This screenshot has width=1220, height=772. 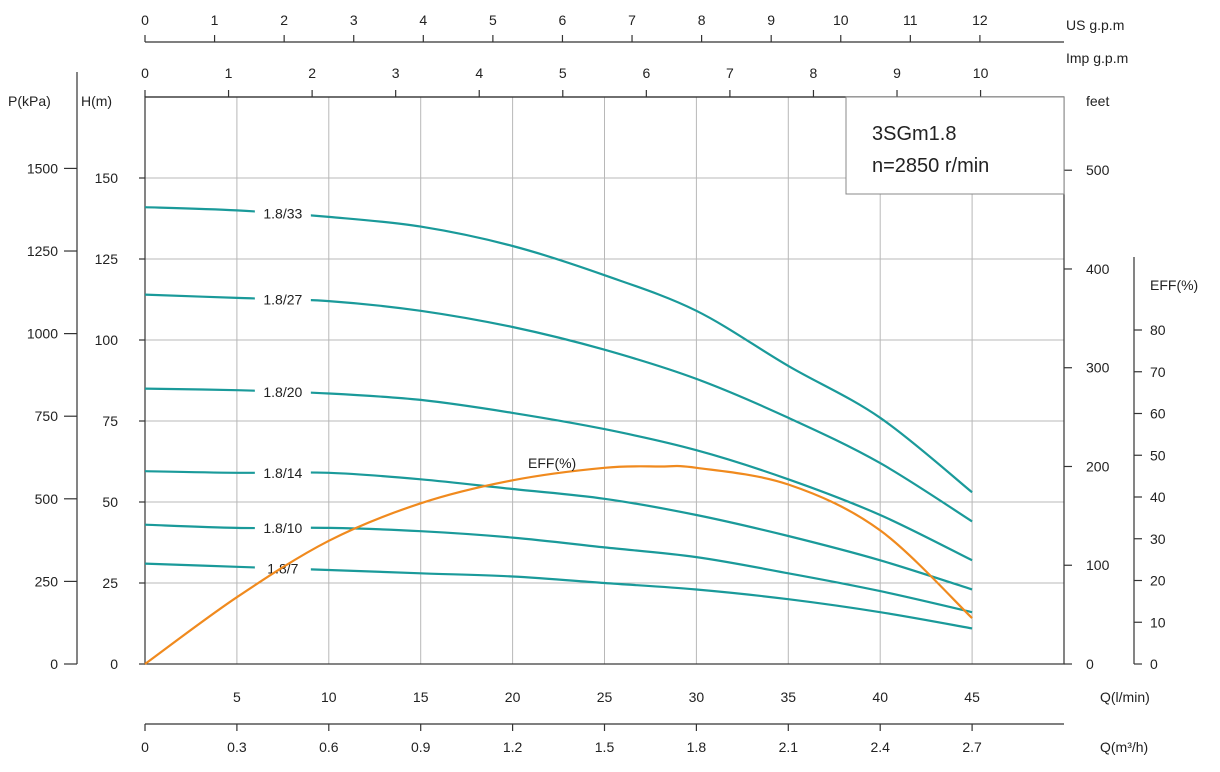 I want to click on chart-title: 3SGm1.8, so click(x=914, y=134).